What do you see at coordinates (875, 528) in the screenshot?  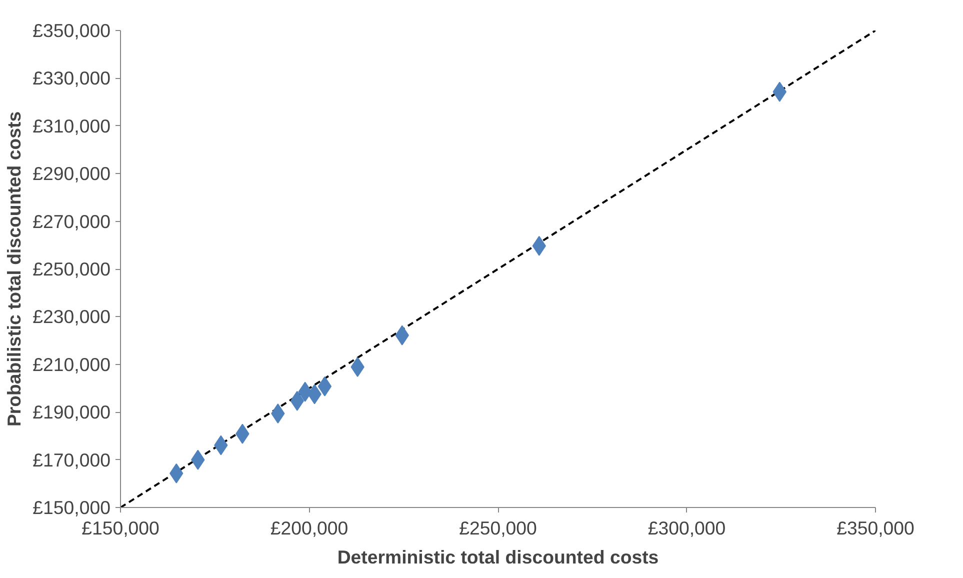 I see `x-tick-label: £350,000` at bounding box center [875, 528].